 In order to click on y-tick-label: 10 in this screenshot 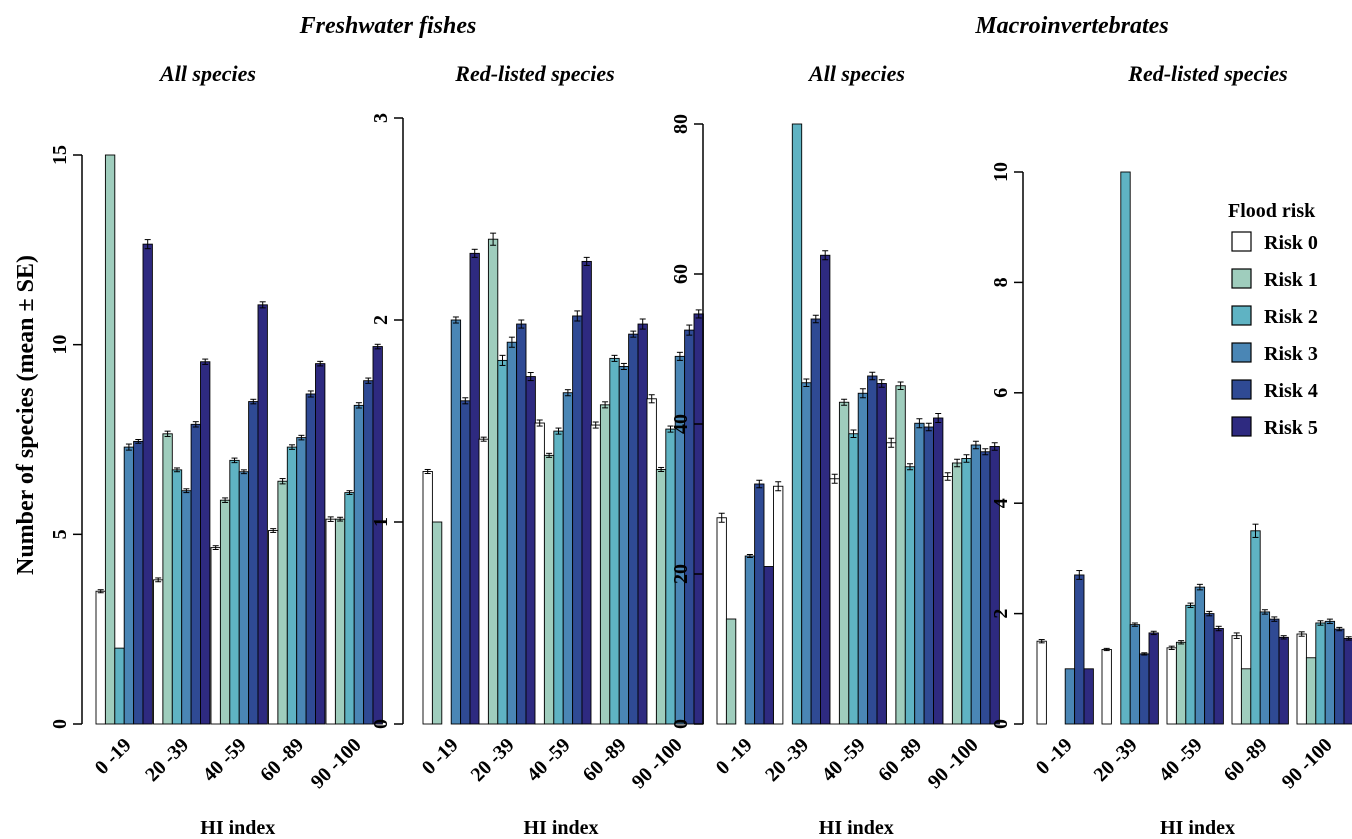, I will do `click(1001, 172)`.